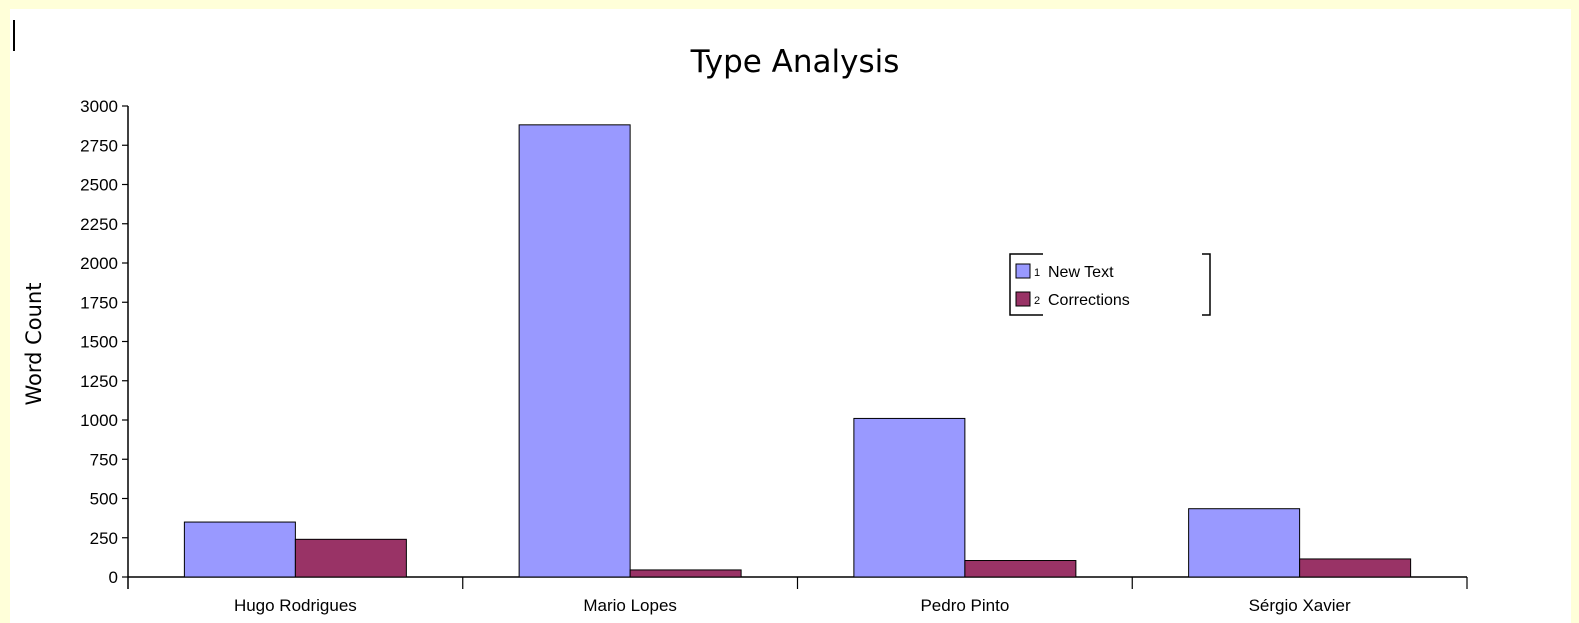 This screenshot has width=1579, height=623. Describe the element at coordinates (113, 577) in the screenshot. I see `y-tick-label: 0` at that location.